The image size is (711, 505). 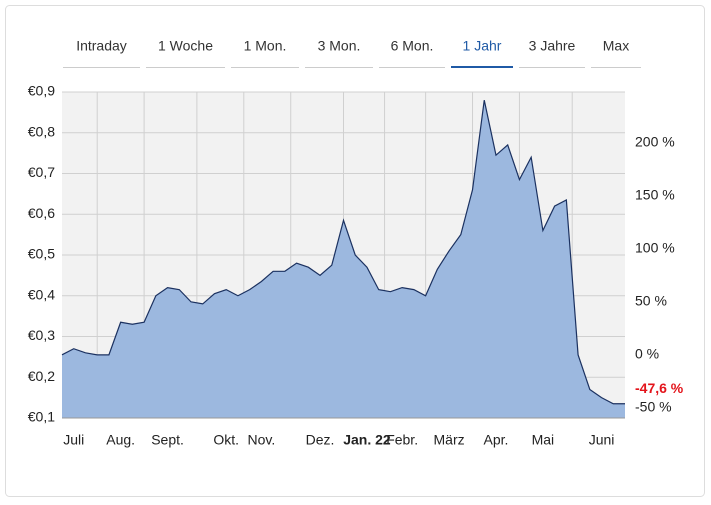 I want to click on x-tick-label: März, so click(x=449, y=440).